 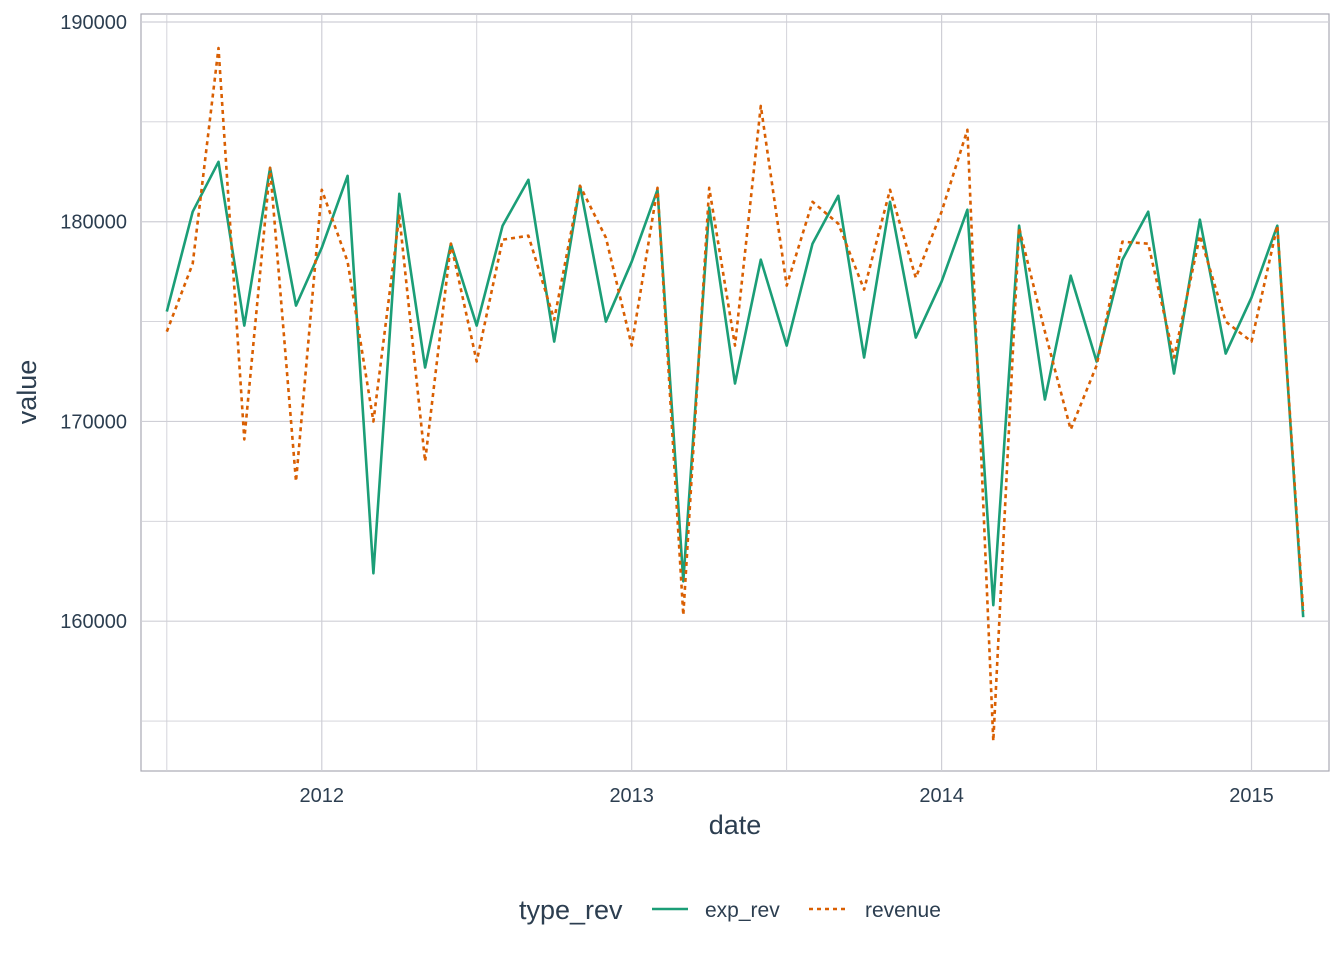 I want to click on y-tick-label: 160000, so click(x=93, y=622).